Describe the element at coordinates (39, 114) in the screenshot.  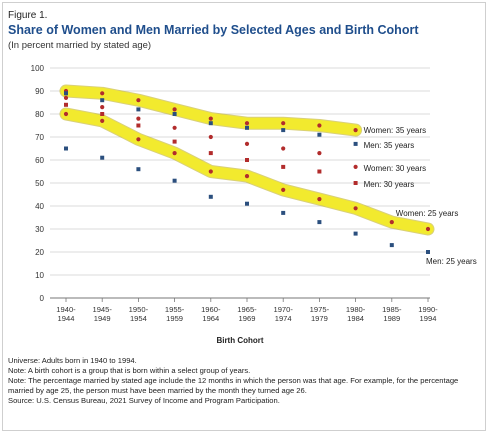
I see `y-tick-label: 80` at that location.